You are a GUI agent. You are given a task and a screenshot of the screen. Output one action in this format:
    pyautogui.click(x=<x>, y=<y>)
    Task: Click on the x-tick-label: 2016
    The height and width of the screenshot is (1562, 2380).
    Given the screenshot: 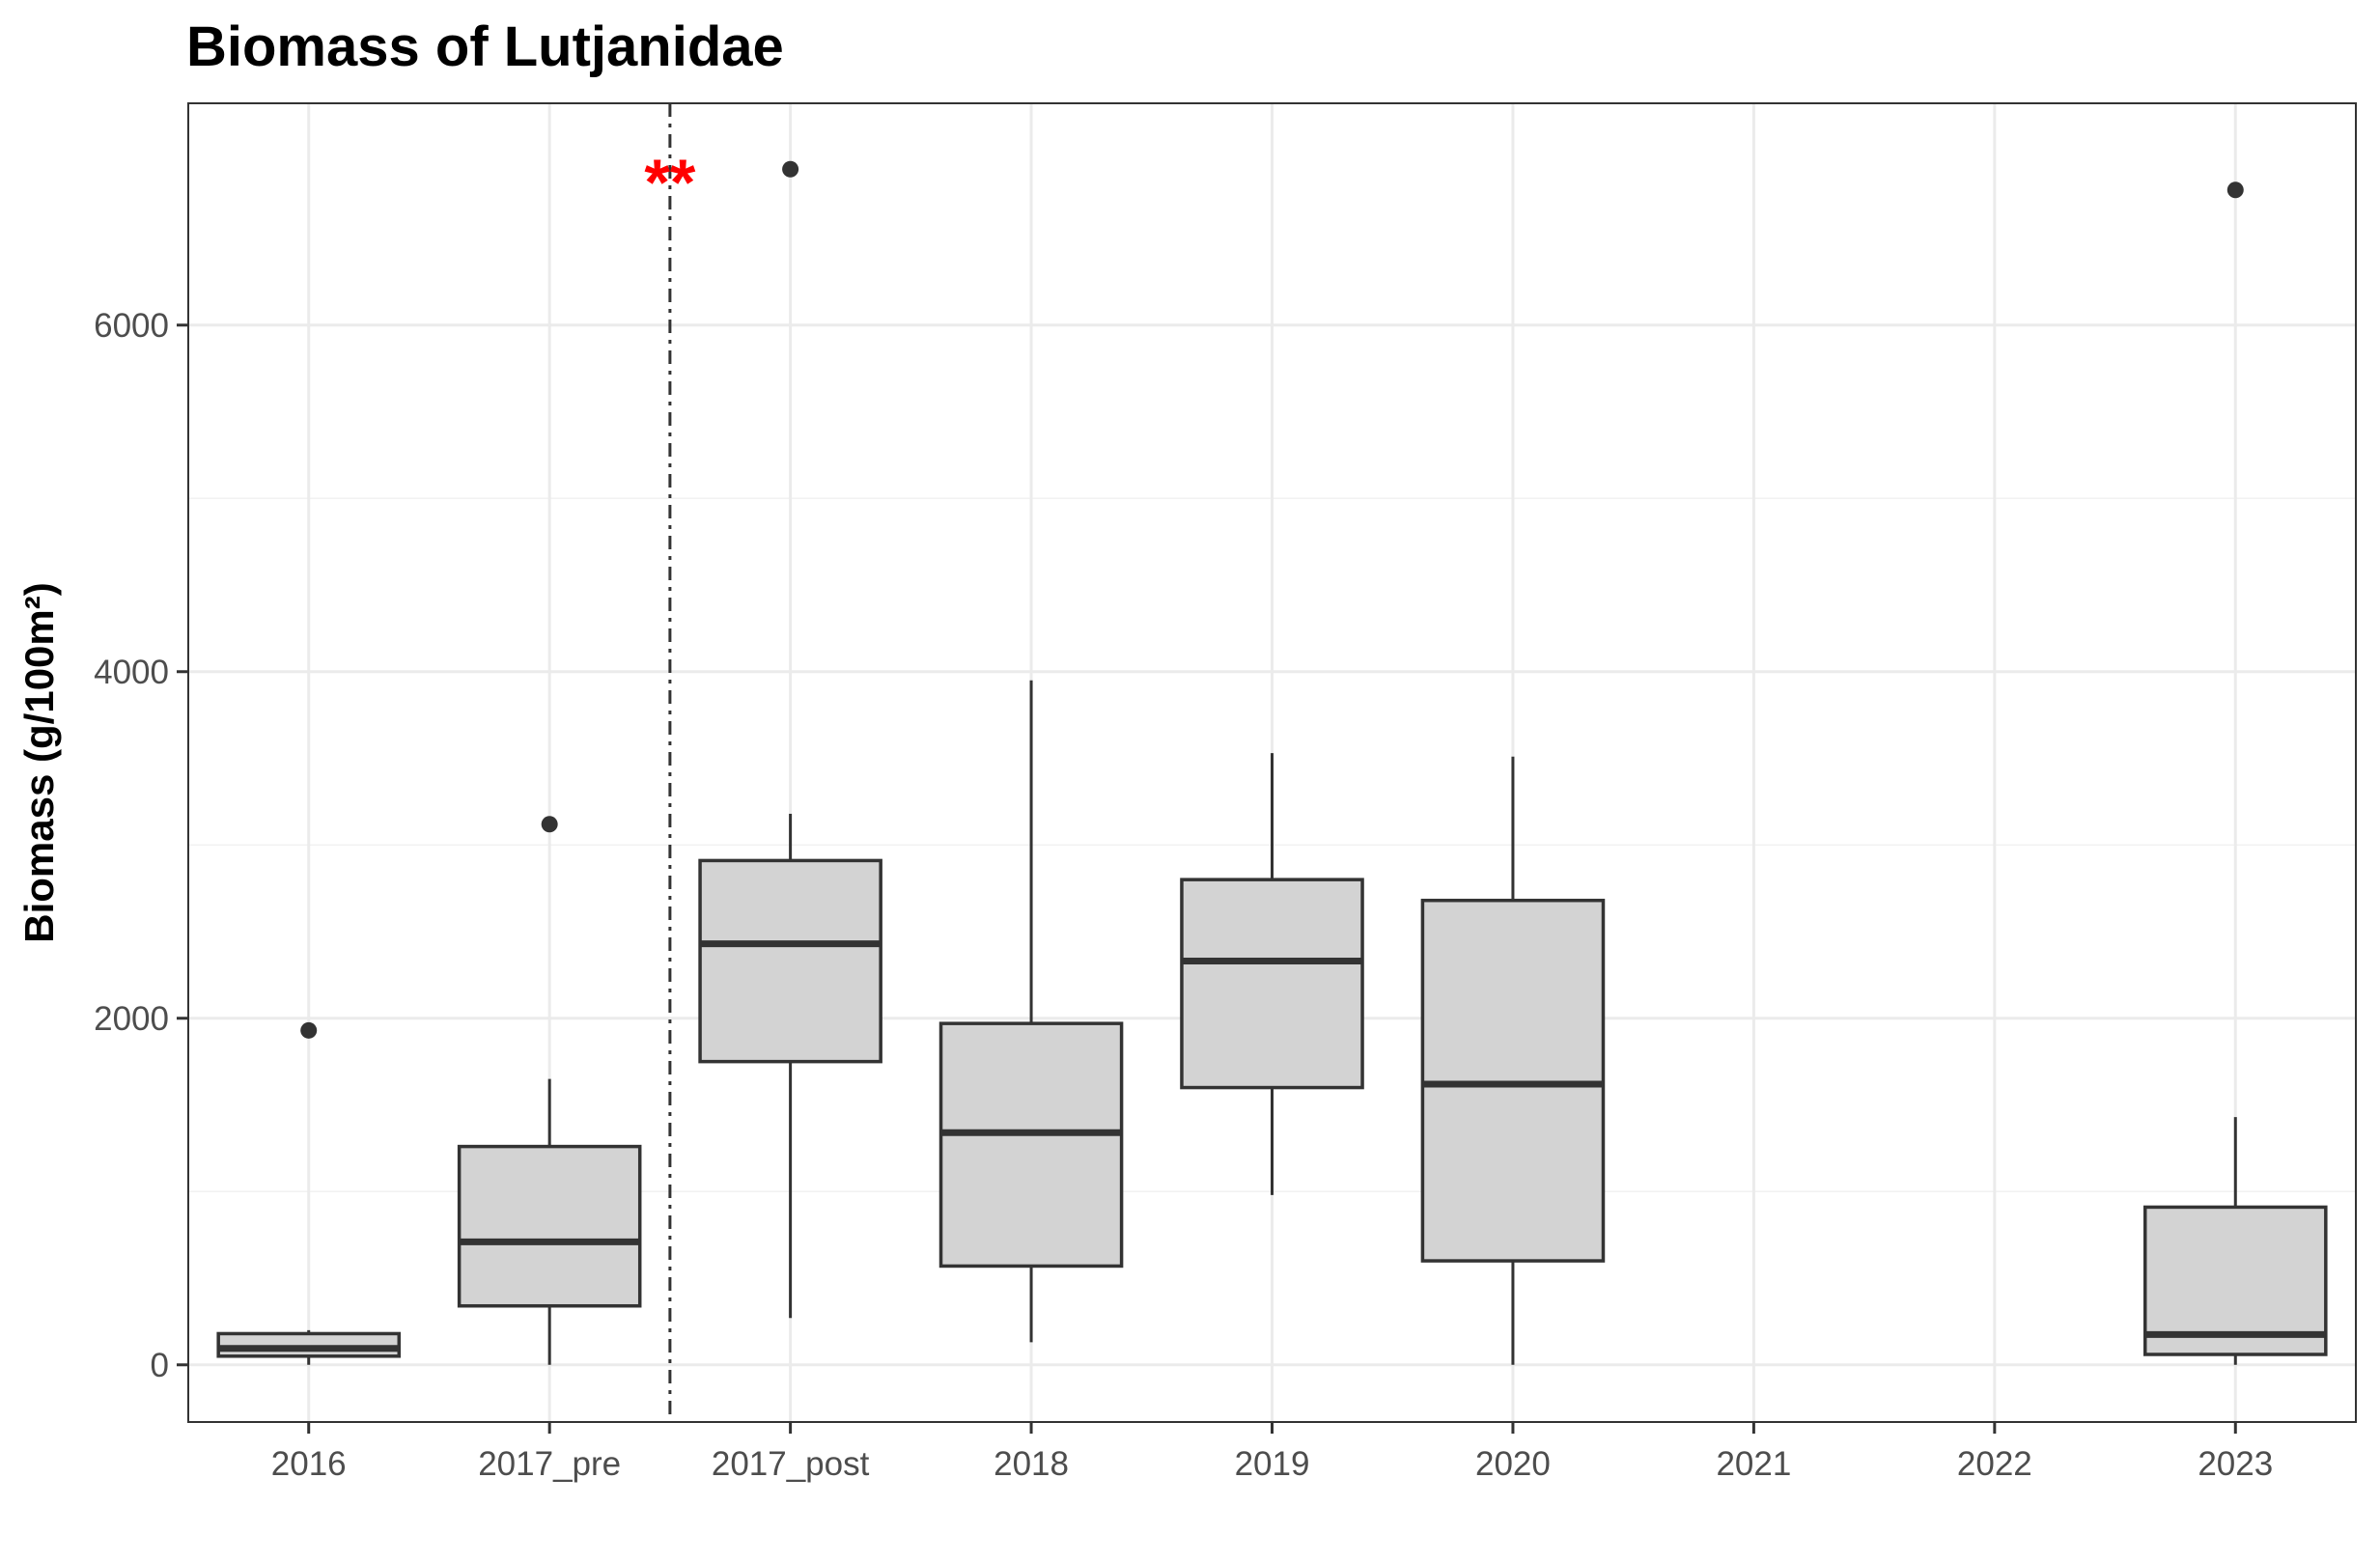 What is the action you would take?
    pyautogui.click(x=309, y=1464)
    